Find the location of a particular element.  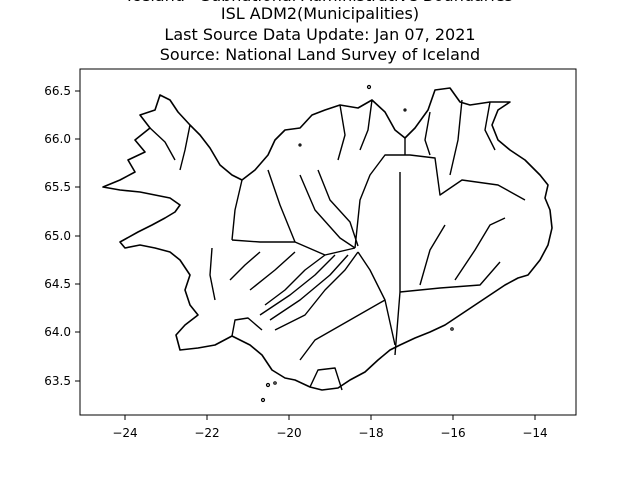

x-tick-label: −24 is located at coordinates (124, 433).